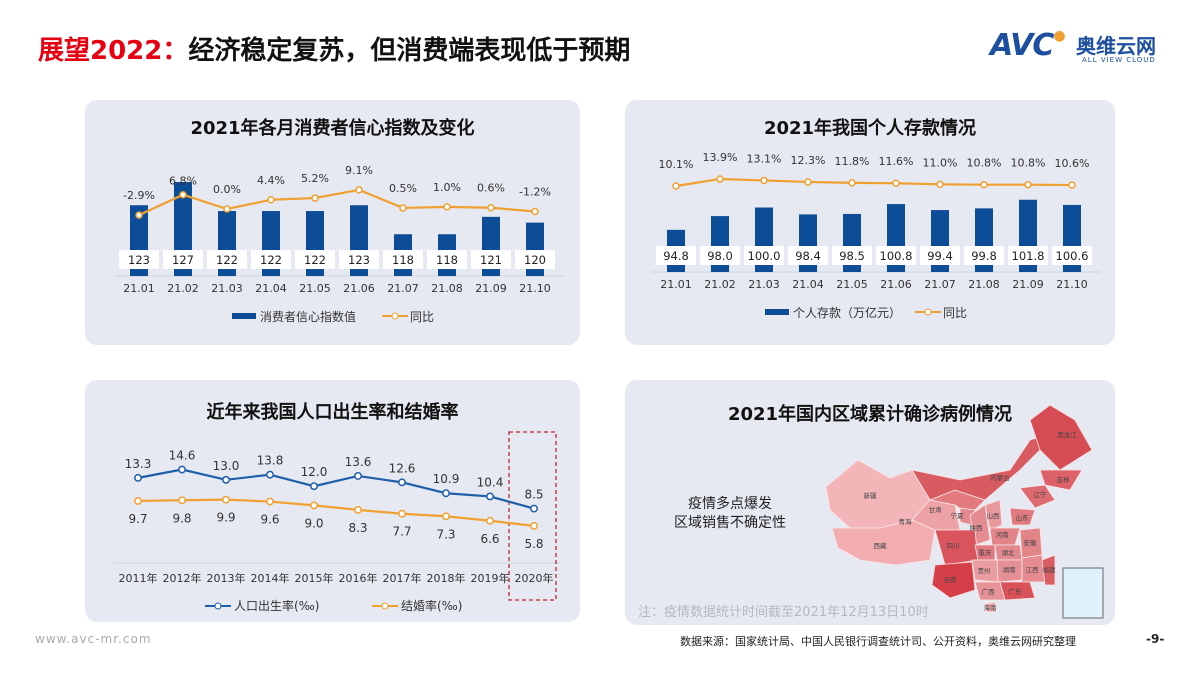  Describe the element at coordinates (1067, 434) in the screenshot. I see `map-region-label: 黑龙江` at that location.